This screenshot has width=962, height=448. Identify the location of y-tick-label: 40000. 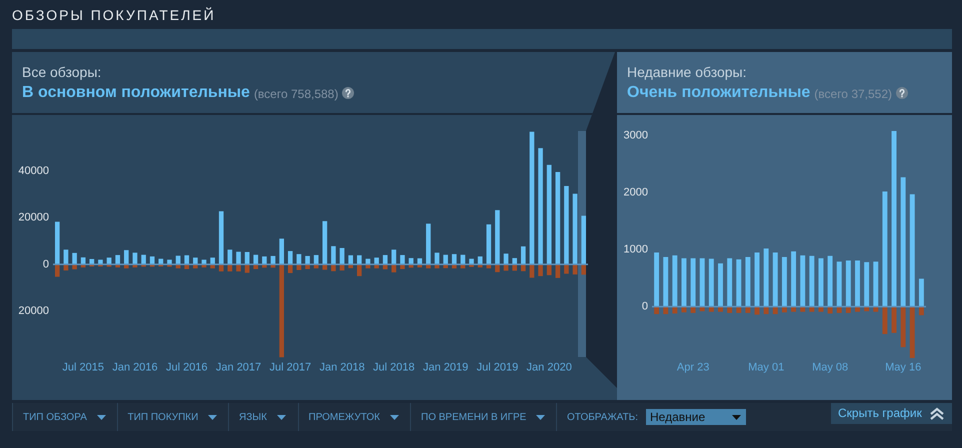
(33, 170).